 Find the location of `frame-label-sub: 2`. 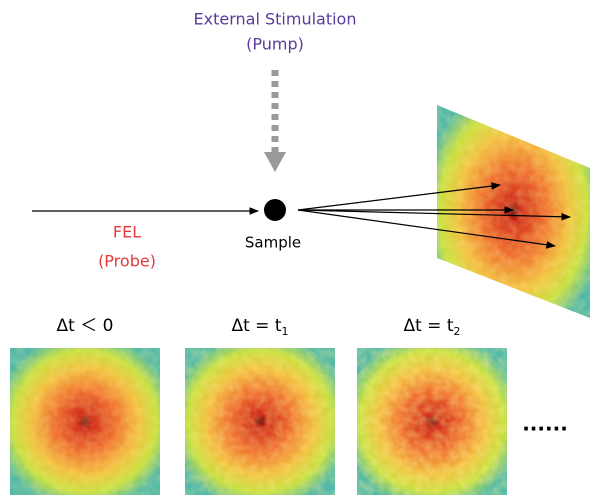

frame-label-sub: 2 is located at coordinates (457, 331).